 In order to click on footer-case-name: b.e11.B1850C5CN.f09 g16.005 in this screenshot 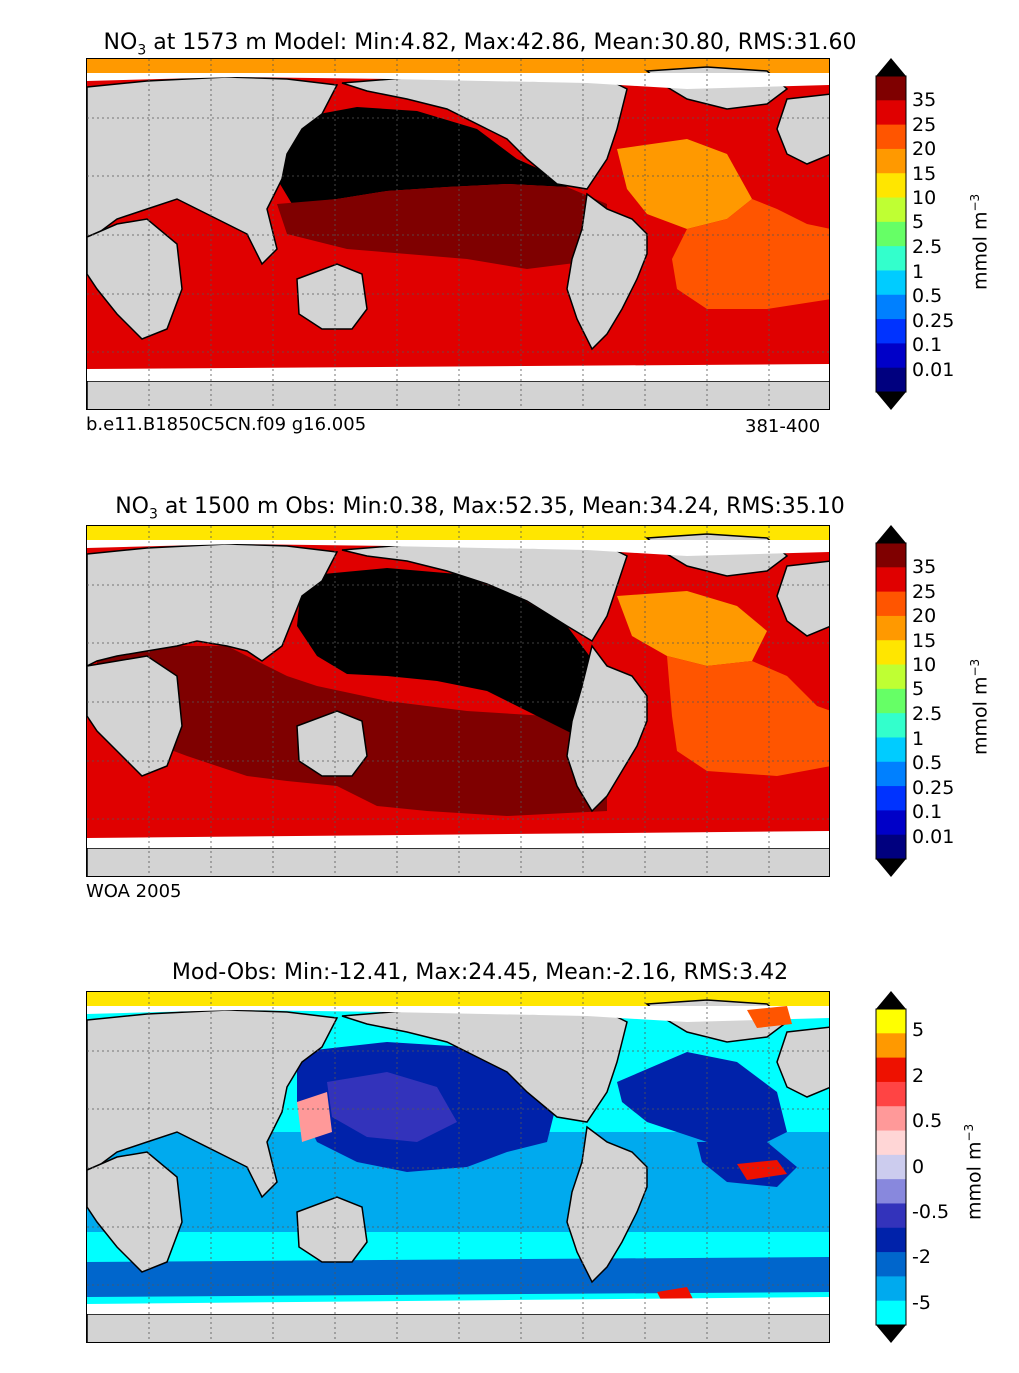, I will do `click(226, 424)`.